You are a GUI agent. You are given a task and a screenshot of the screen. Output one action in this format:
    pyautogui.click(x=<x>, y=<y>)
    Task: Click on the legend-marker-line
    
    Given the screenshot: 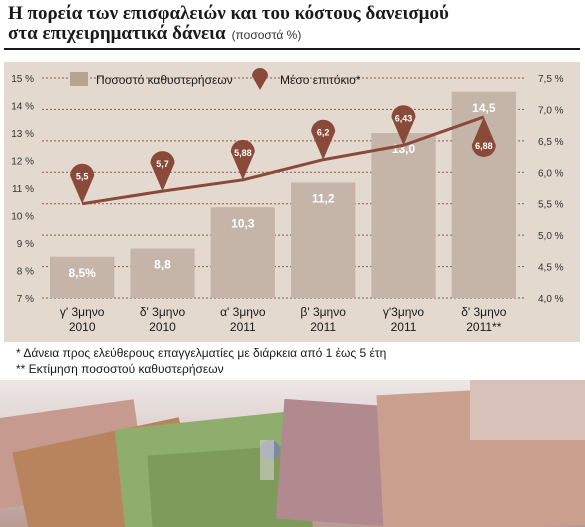 What is the action you would take?
    pyautogui.click(x=260, y=79)
    